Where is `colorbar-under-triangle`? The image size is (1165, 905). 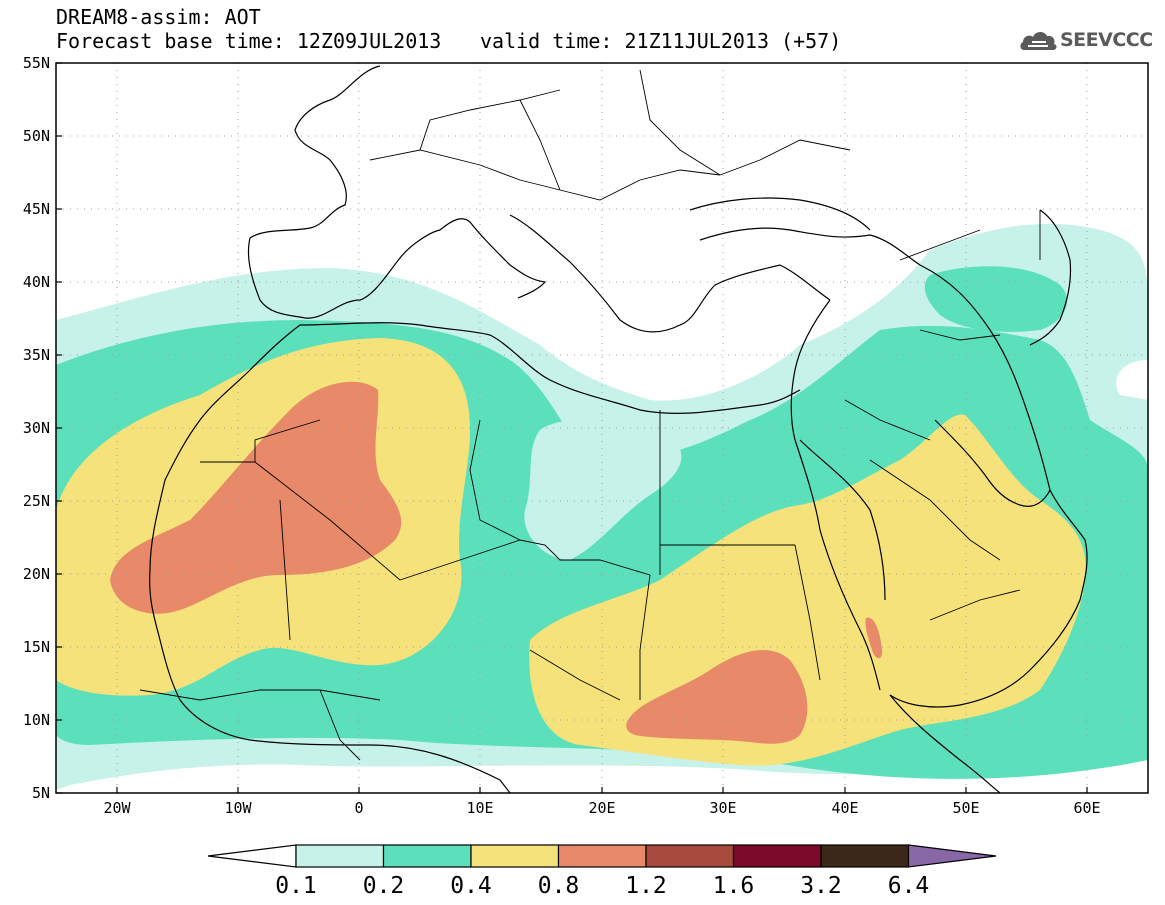
colorbar-under-triangle is located at coordinates (252, 856).